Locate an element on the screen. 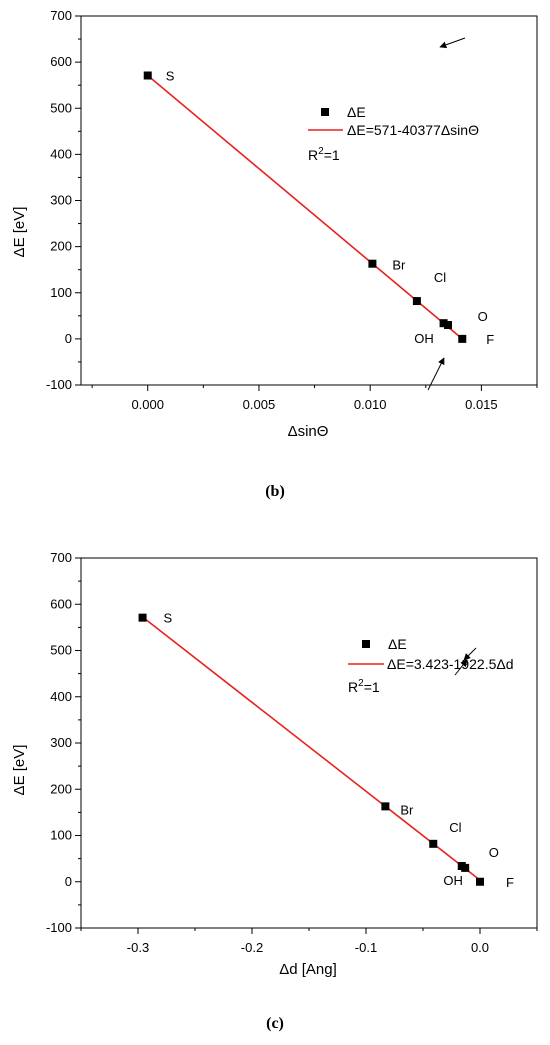 Image resolution: width=550 pixels, height=1045 pixels. x-tick-label: 0.0 is located at coordinates (480, 947).